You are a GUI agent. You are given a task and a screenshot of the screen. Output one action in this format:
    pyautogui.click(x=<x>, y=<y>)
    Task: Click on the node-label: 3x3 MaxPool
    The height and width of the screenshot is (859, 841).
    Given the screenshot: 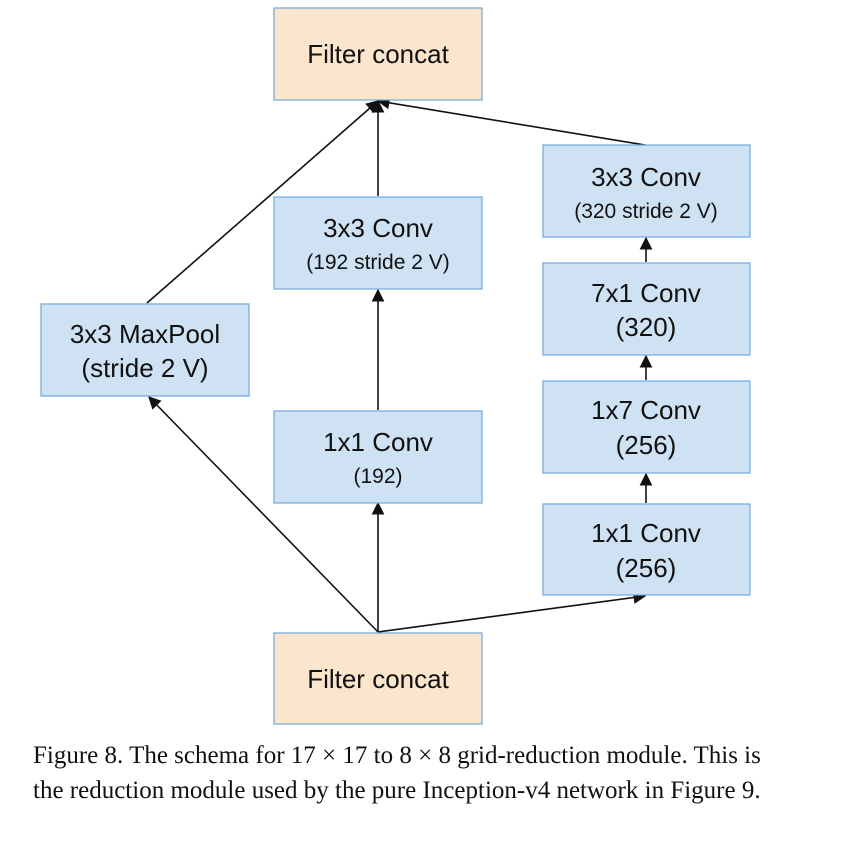 What is the action you would take?
    pyautogui.click(x=145, y=334)
    